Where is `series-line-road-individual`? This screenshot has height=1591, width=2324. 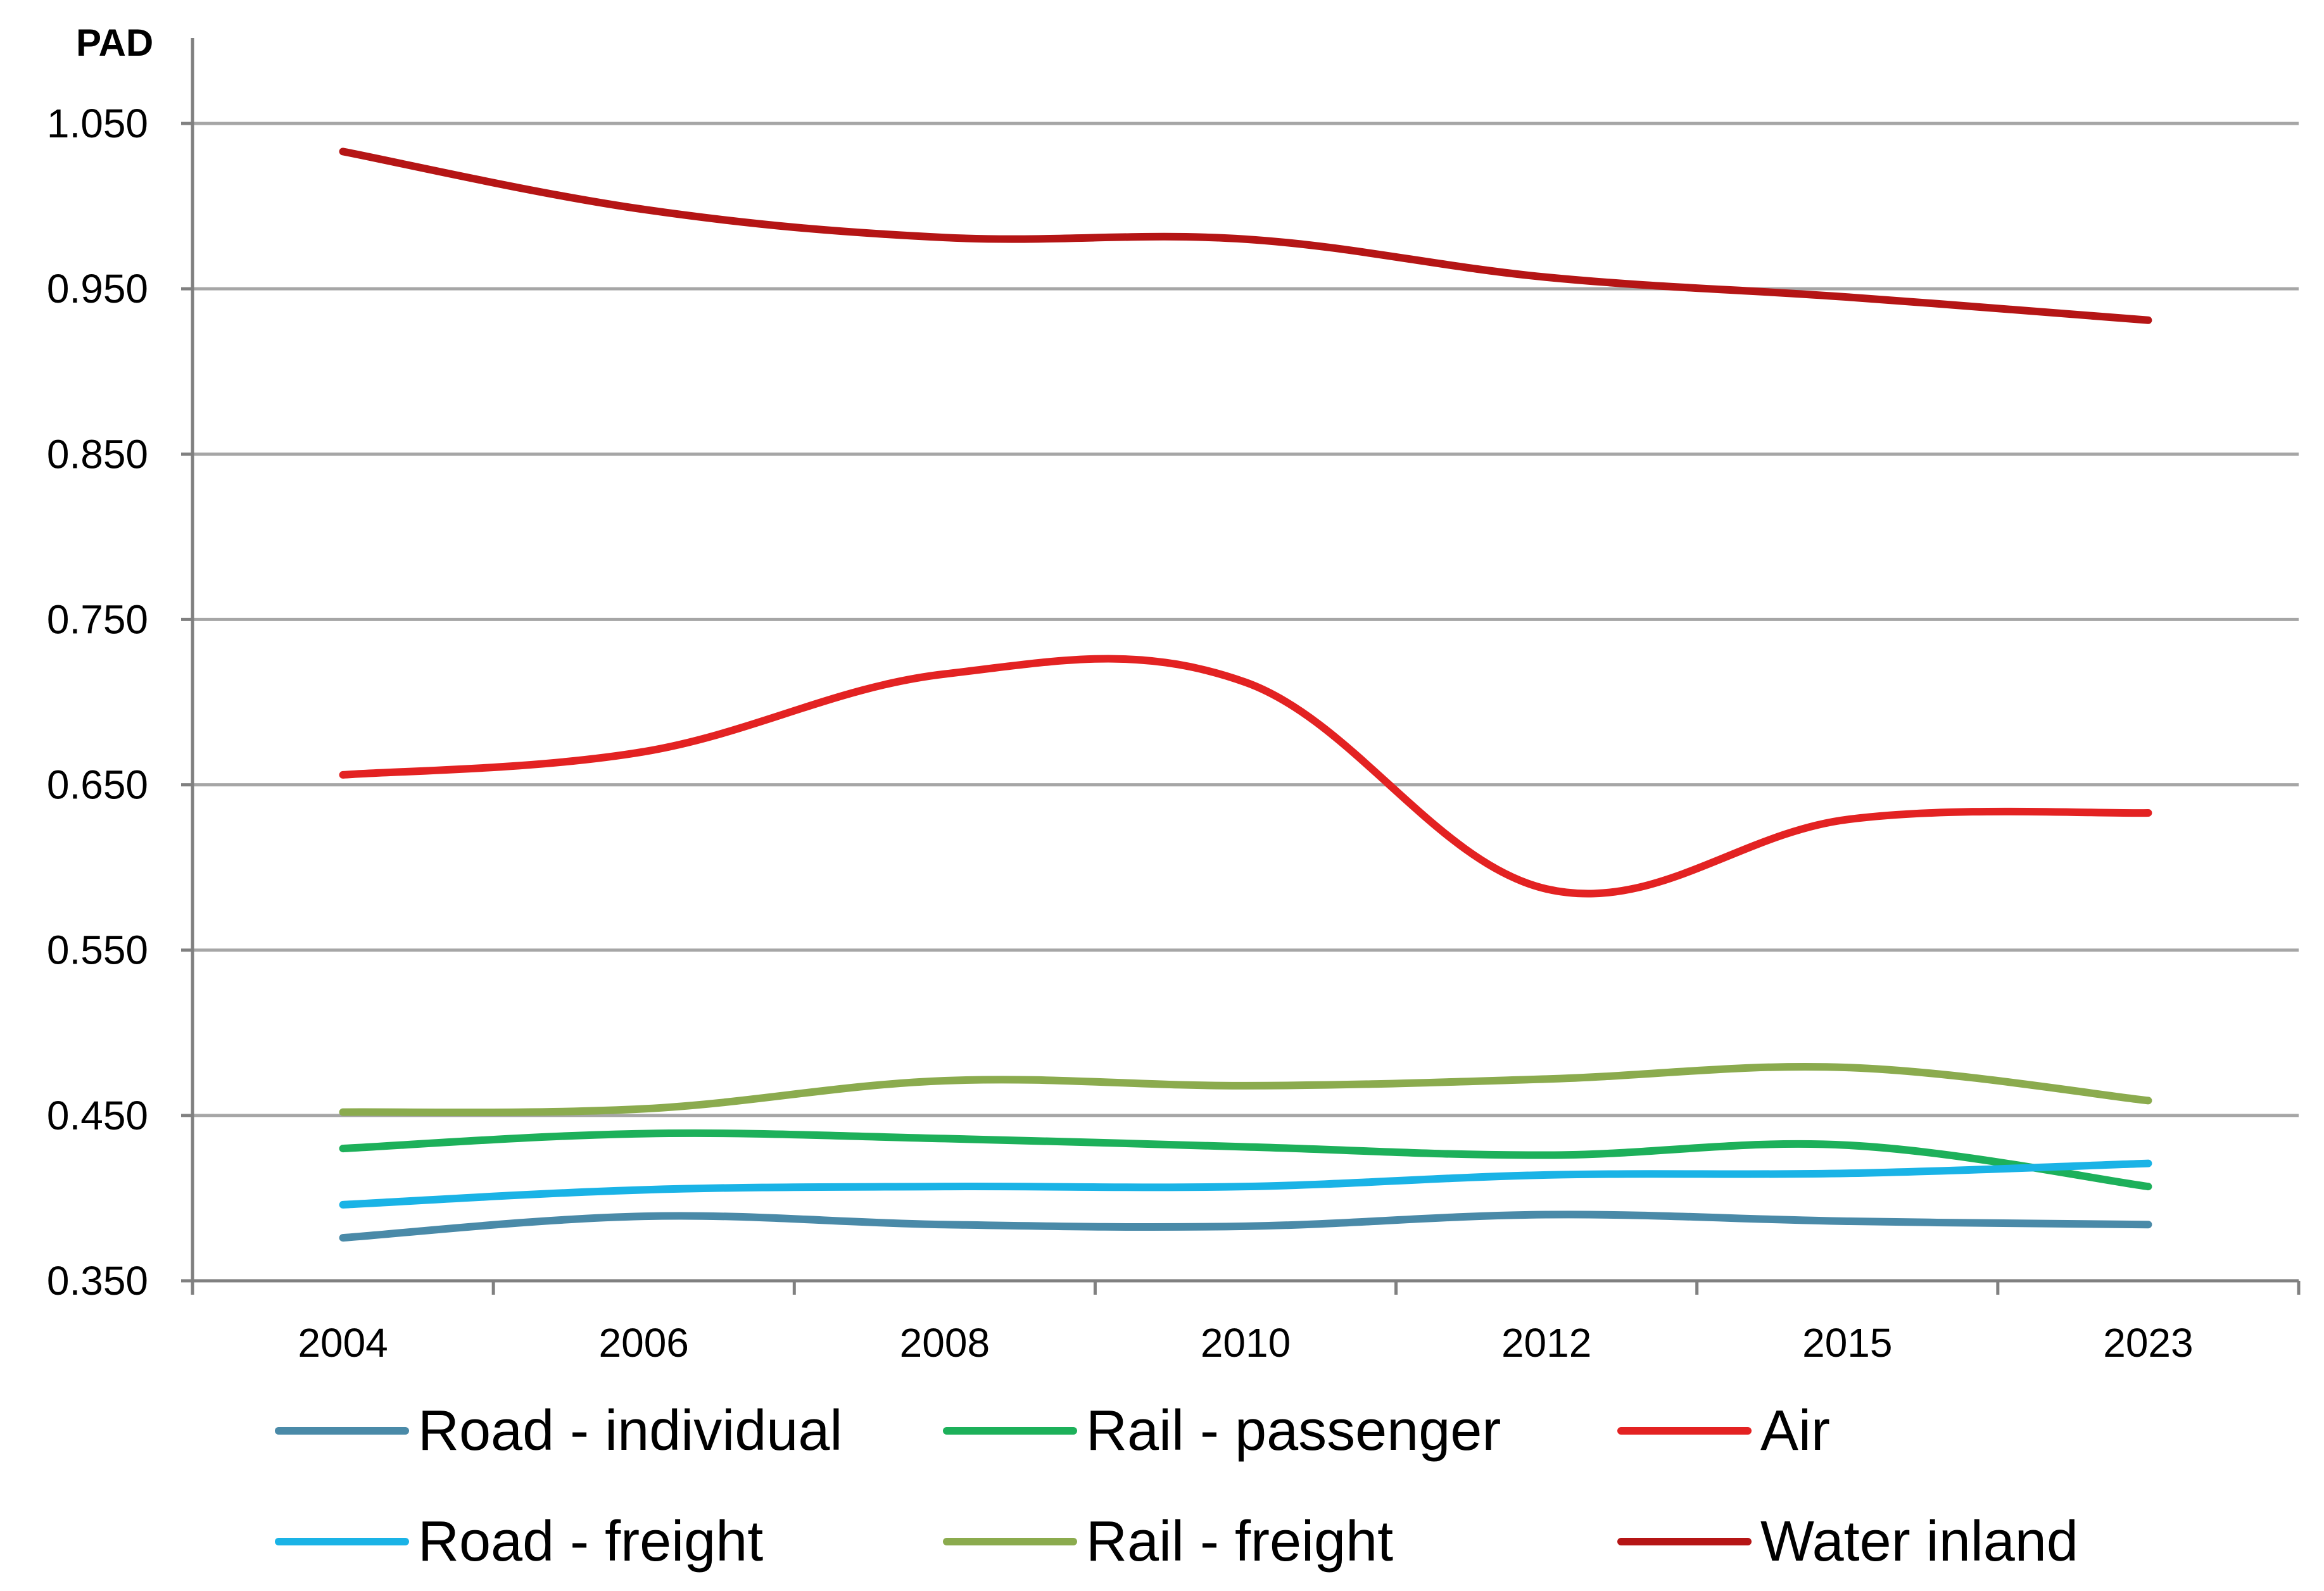
series-line-road-individual is located at coordinates (1245, 1226).